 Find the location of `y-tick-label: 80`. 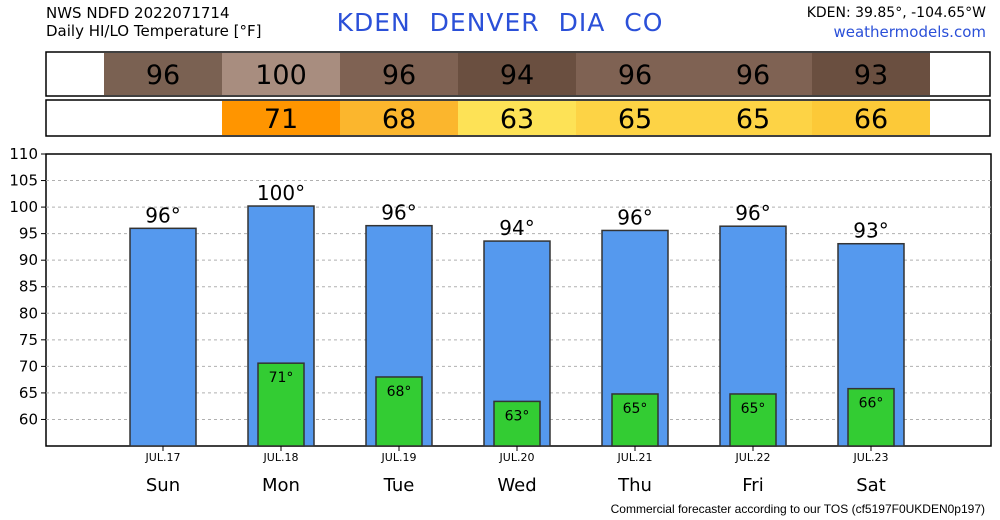

y-tick-label: 80 is located at coordinates (28, 313).